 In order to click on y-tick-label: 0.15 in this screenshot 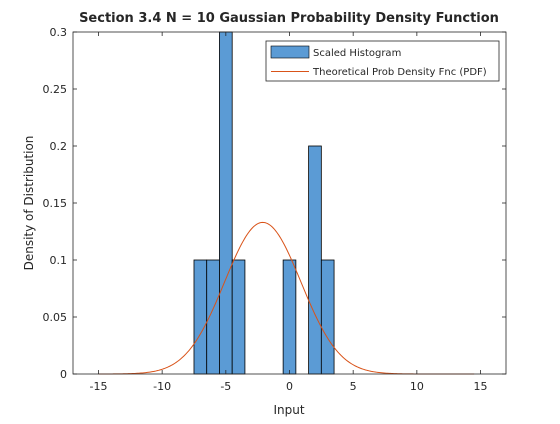, I will do `click(55, 203)`.